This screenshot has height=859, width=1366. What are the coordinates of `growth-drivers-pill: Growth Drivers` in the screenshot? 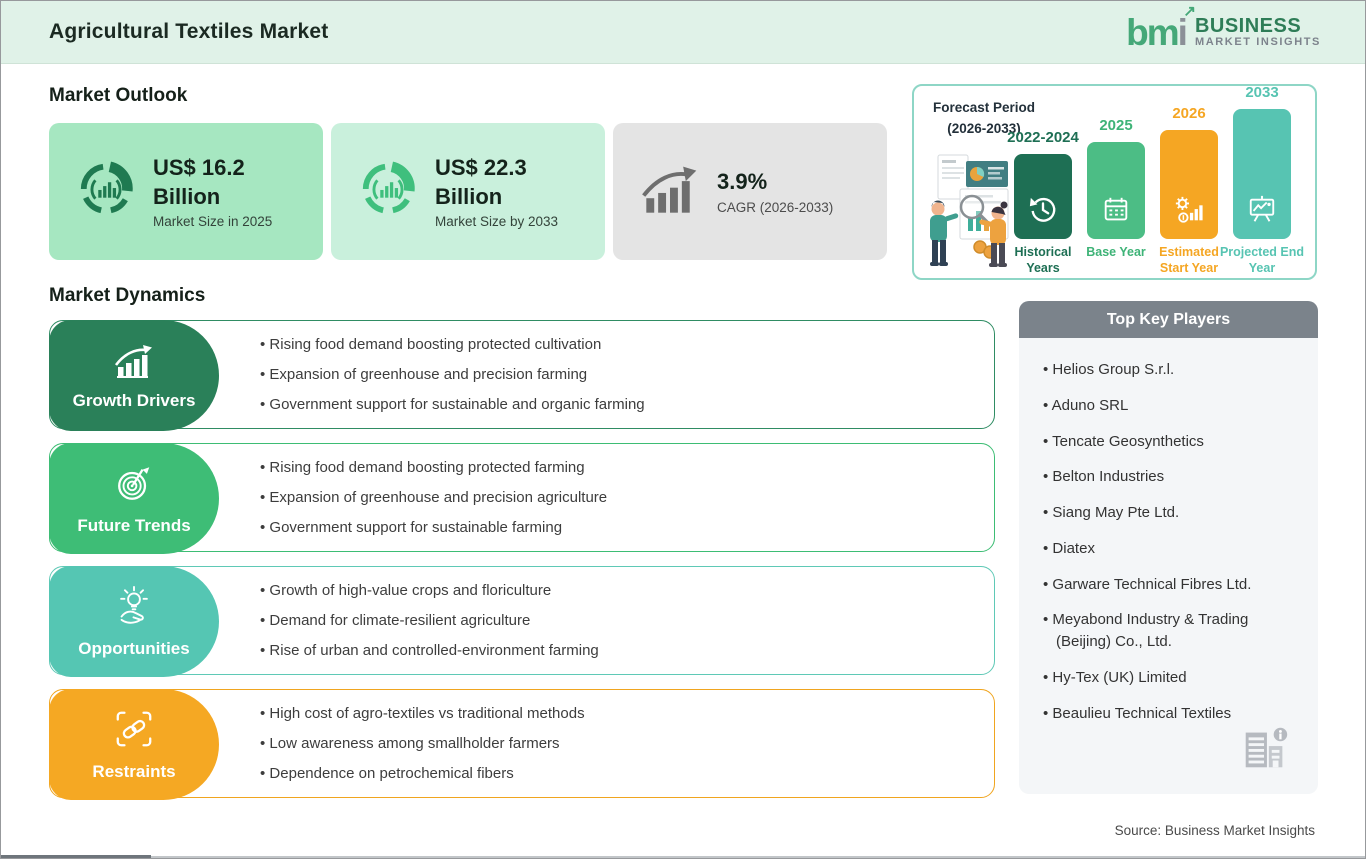 It's located at (134, 375).